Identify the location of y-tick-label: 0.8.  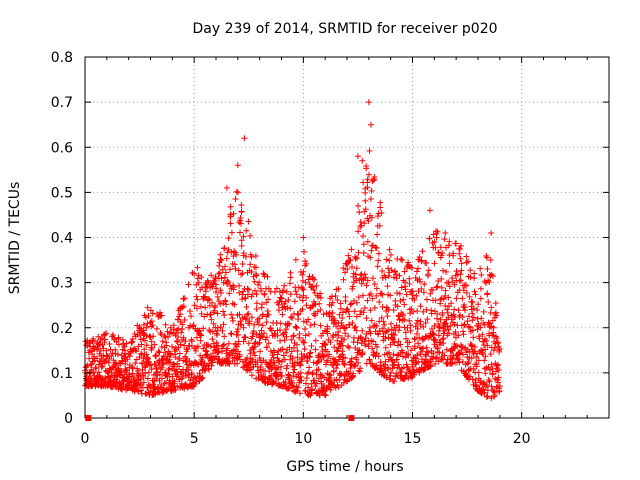
(62, 58).